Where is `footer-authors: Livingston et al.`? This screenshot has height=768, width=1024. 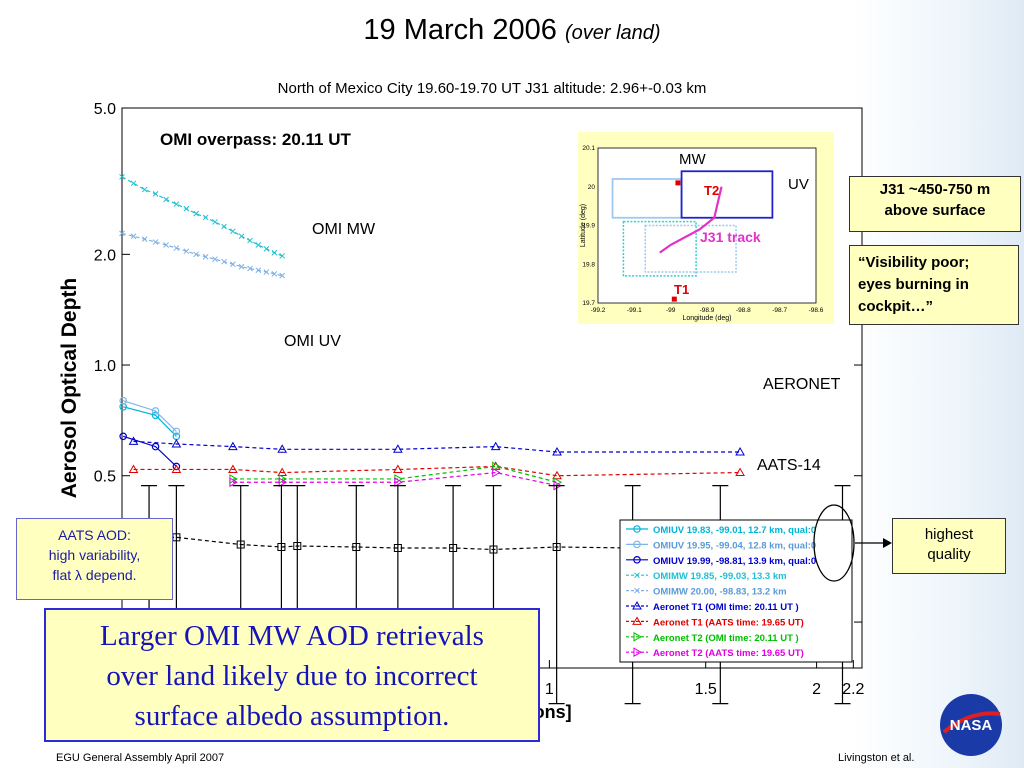 footer-authors: Livingston et al. is located at coordinates (876, 758).